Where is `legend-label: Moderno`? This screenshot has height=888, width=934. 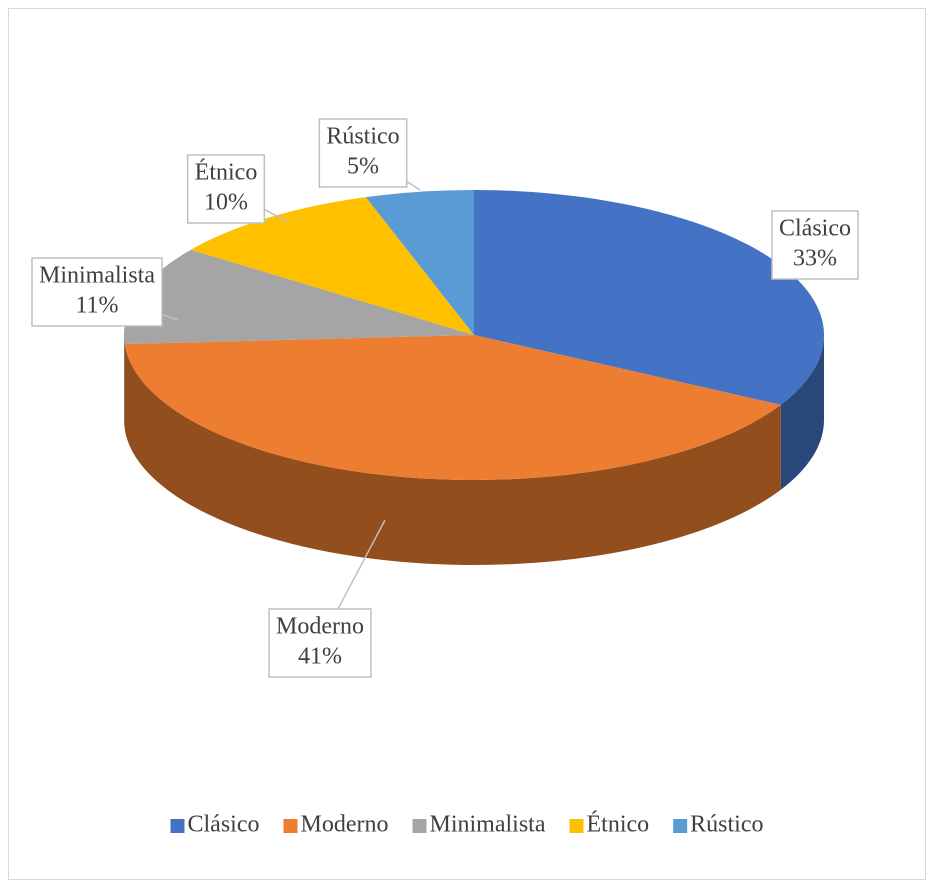
legend-label: Moderno is located at coordinates (345, 825).